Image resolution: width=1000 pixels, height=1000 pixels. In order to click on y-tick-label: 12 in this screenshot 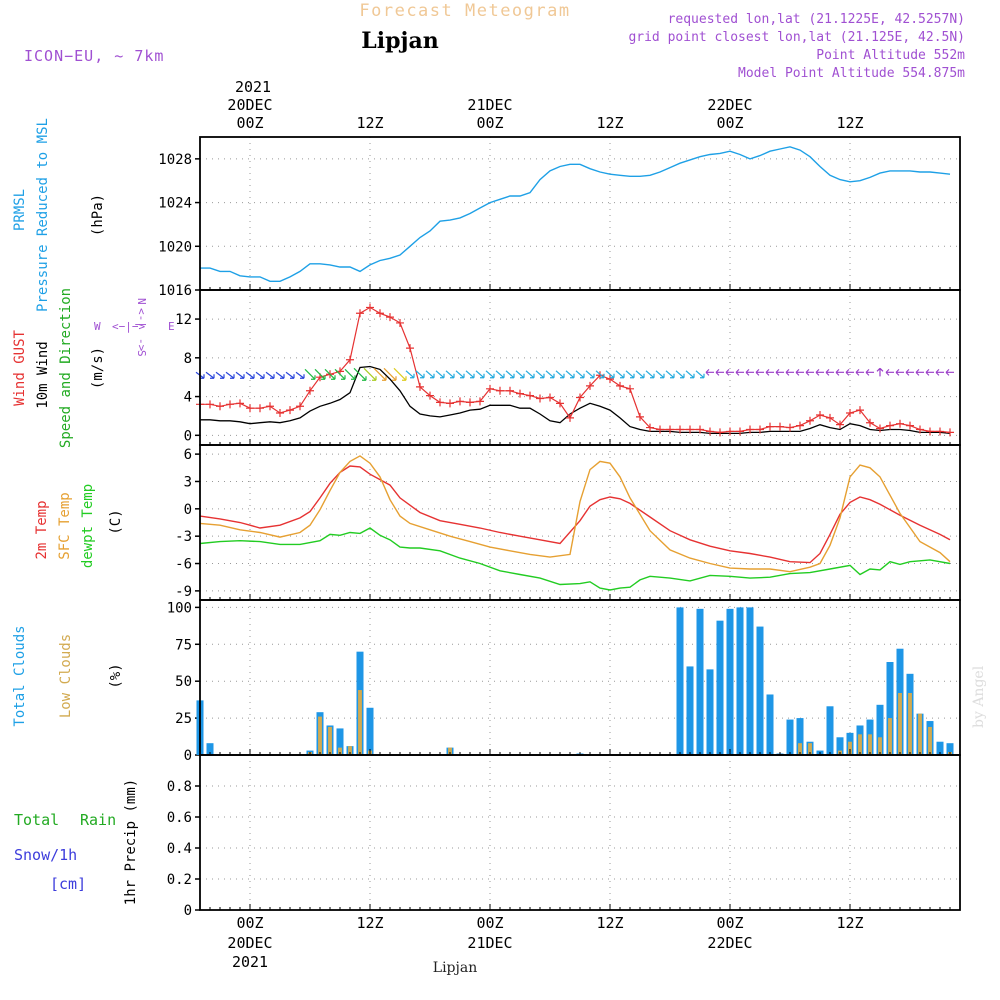, I will do `click(183, 320)`.